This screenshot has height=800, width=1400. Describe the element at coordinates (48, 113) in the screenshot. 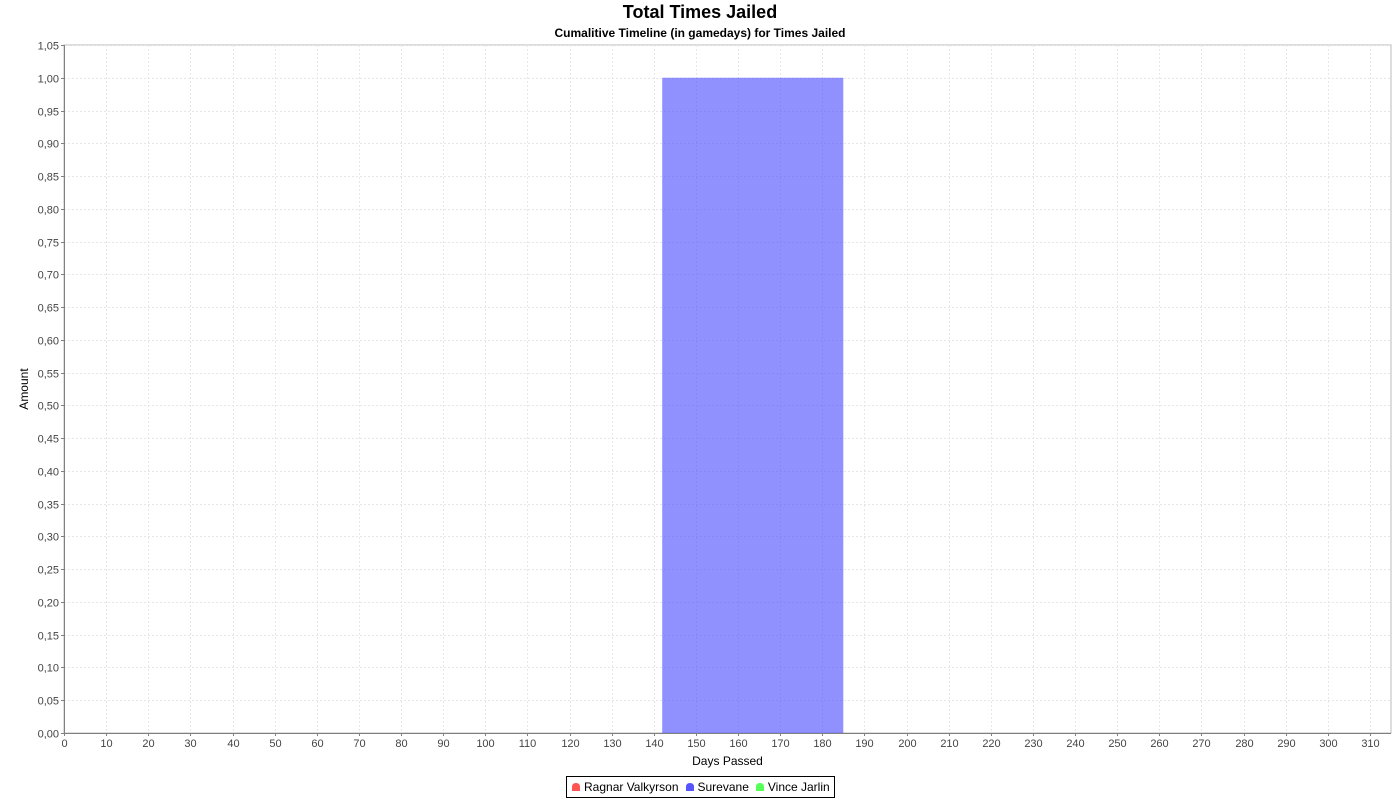

I see `y-tick-label: 0,95` at that location.